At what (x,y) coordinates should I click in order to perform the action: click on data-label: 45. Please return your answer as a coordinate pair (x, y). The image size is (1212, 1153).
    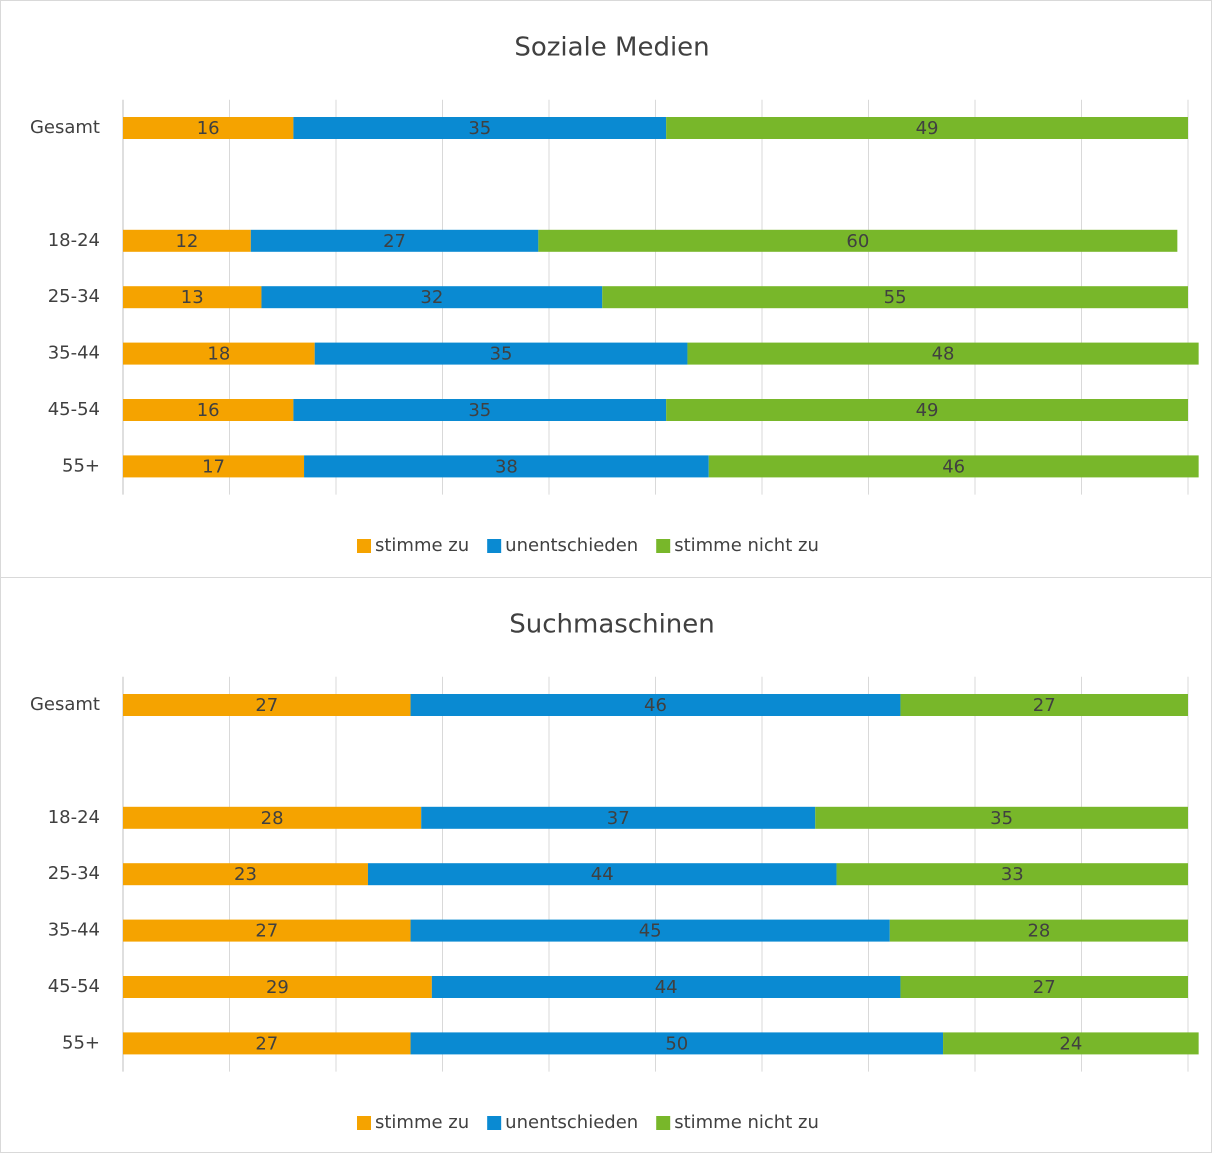
    Looking at the image, I should click on (650, 931).